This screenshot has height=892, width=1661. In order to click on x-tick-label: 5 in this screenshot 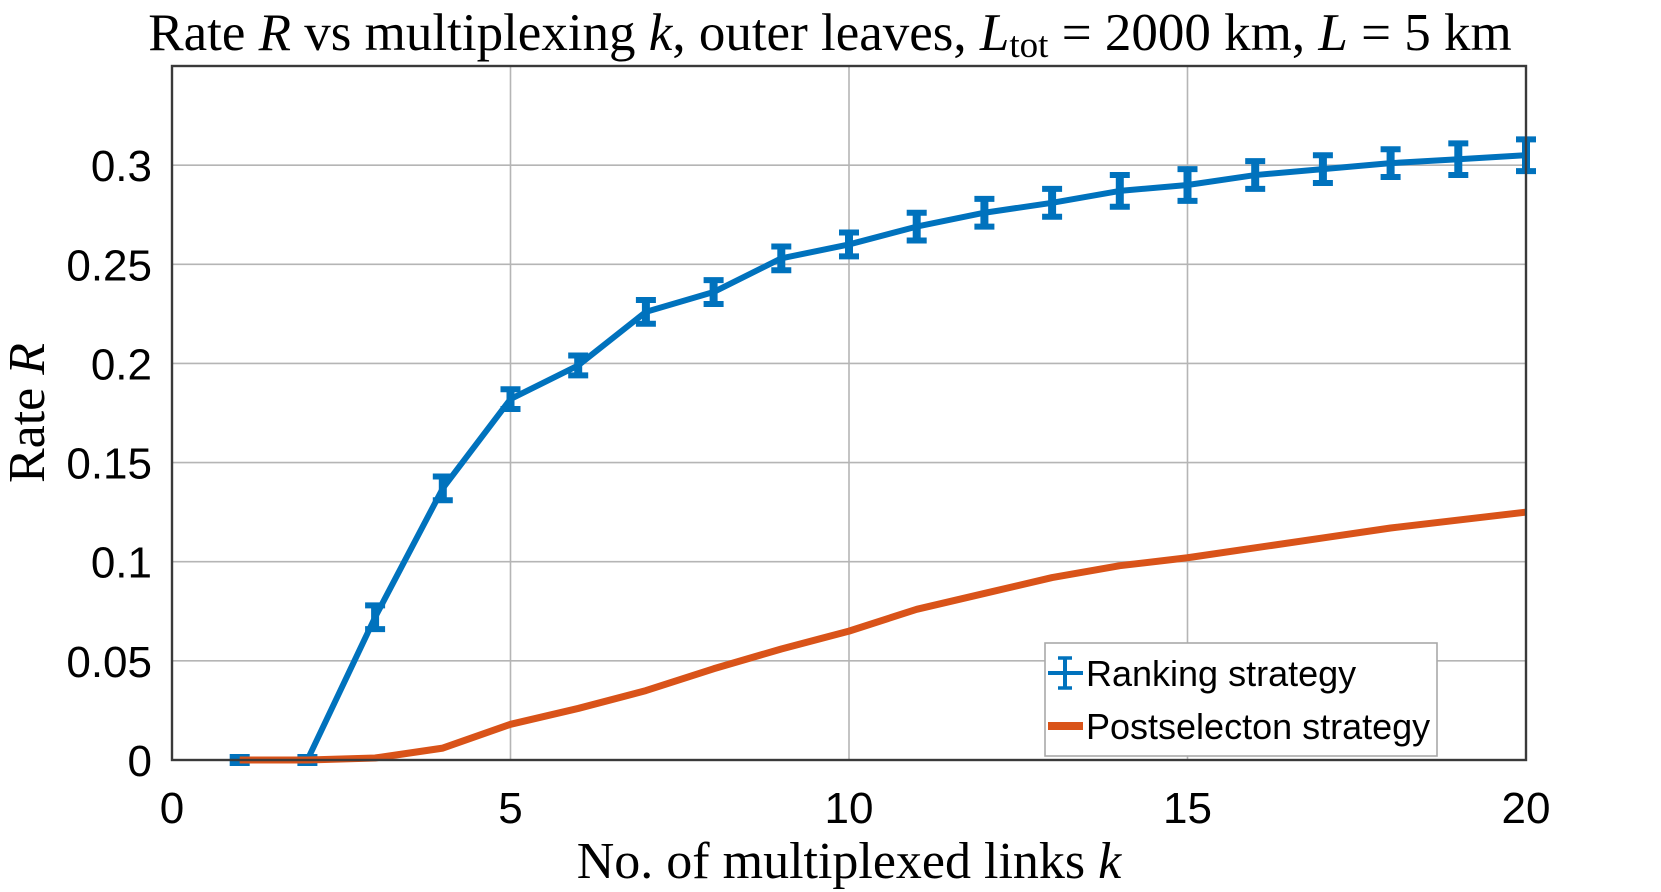, I will do `click(510, 808)`.